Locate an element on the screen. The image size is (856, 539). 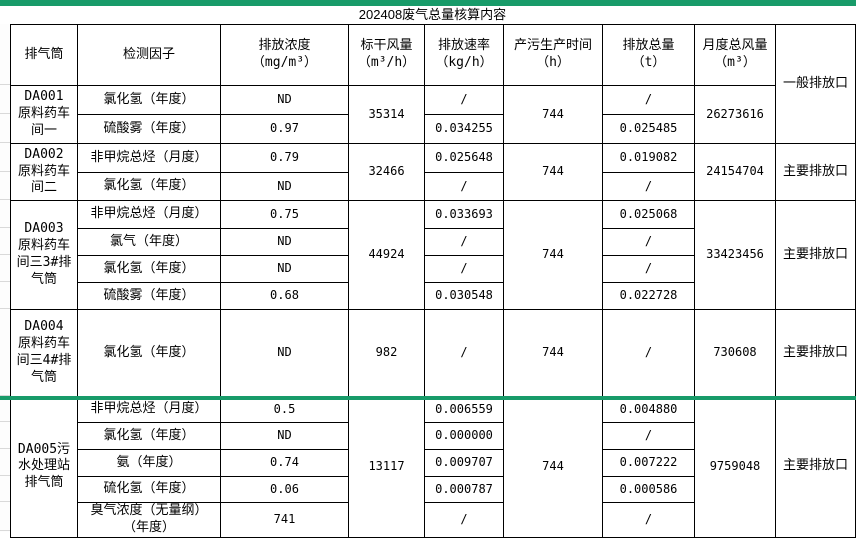
col-header-factor: 检测因子 is located at coordinates (149, 55).